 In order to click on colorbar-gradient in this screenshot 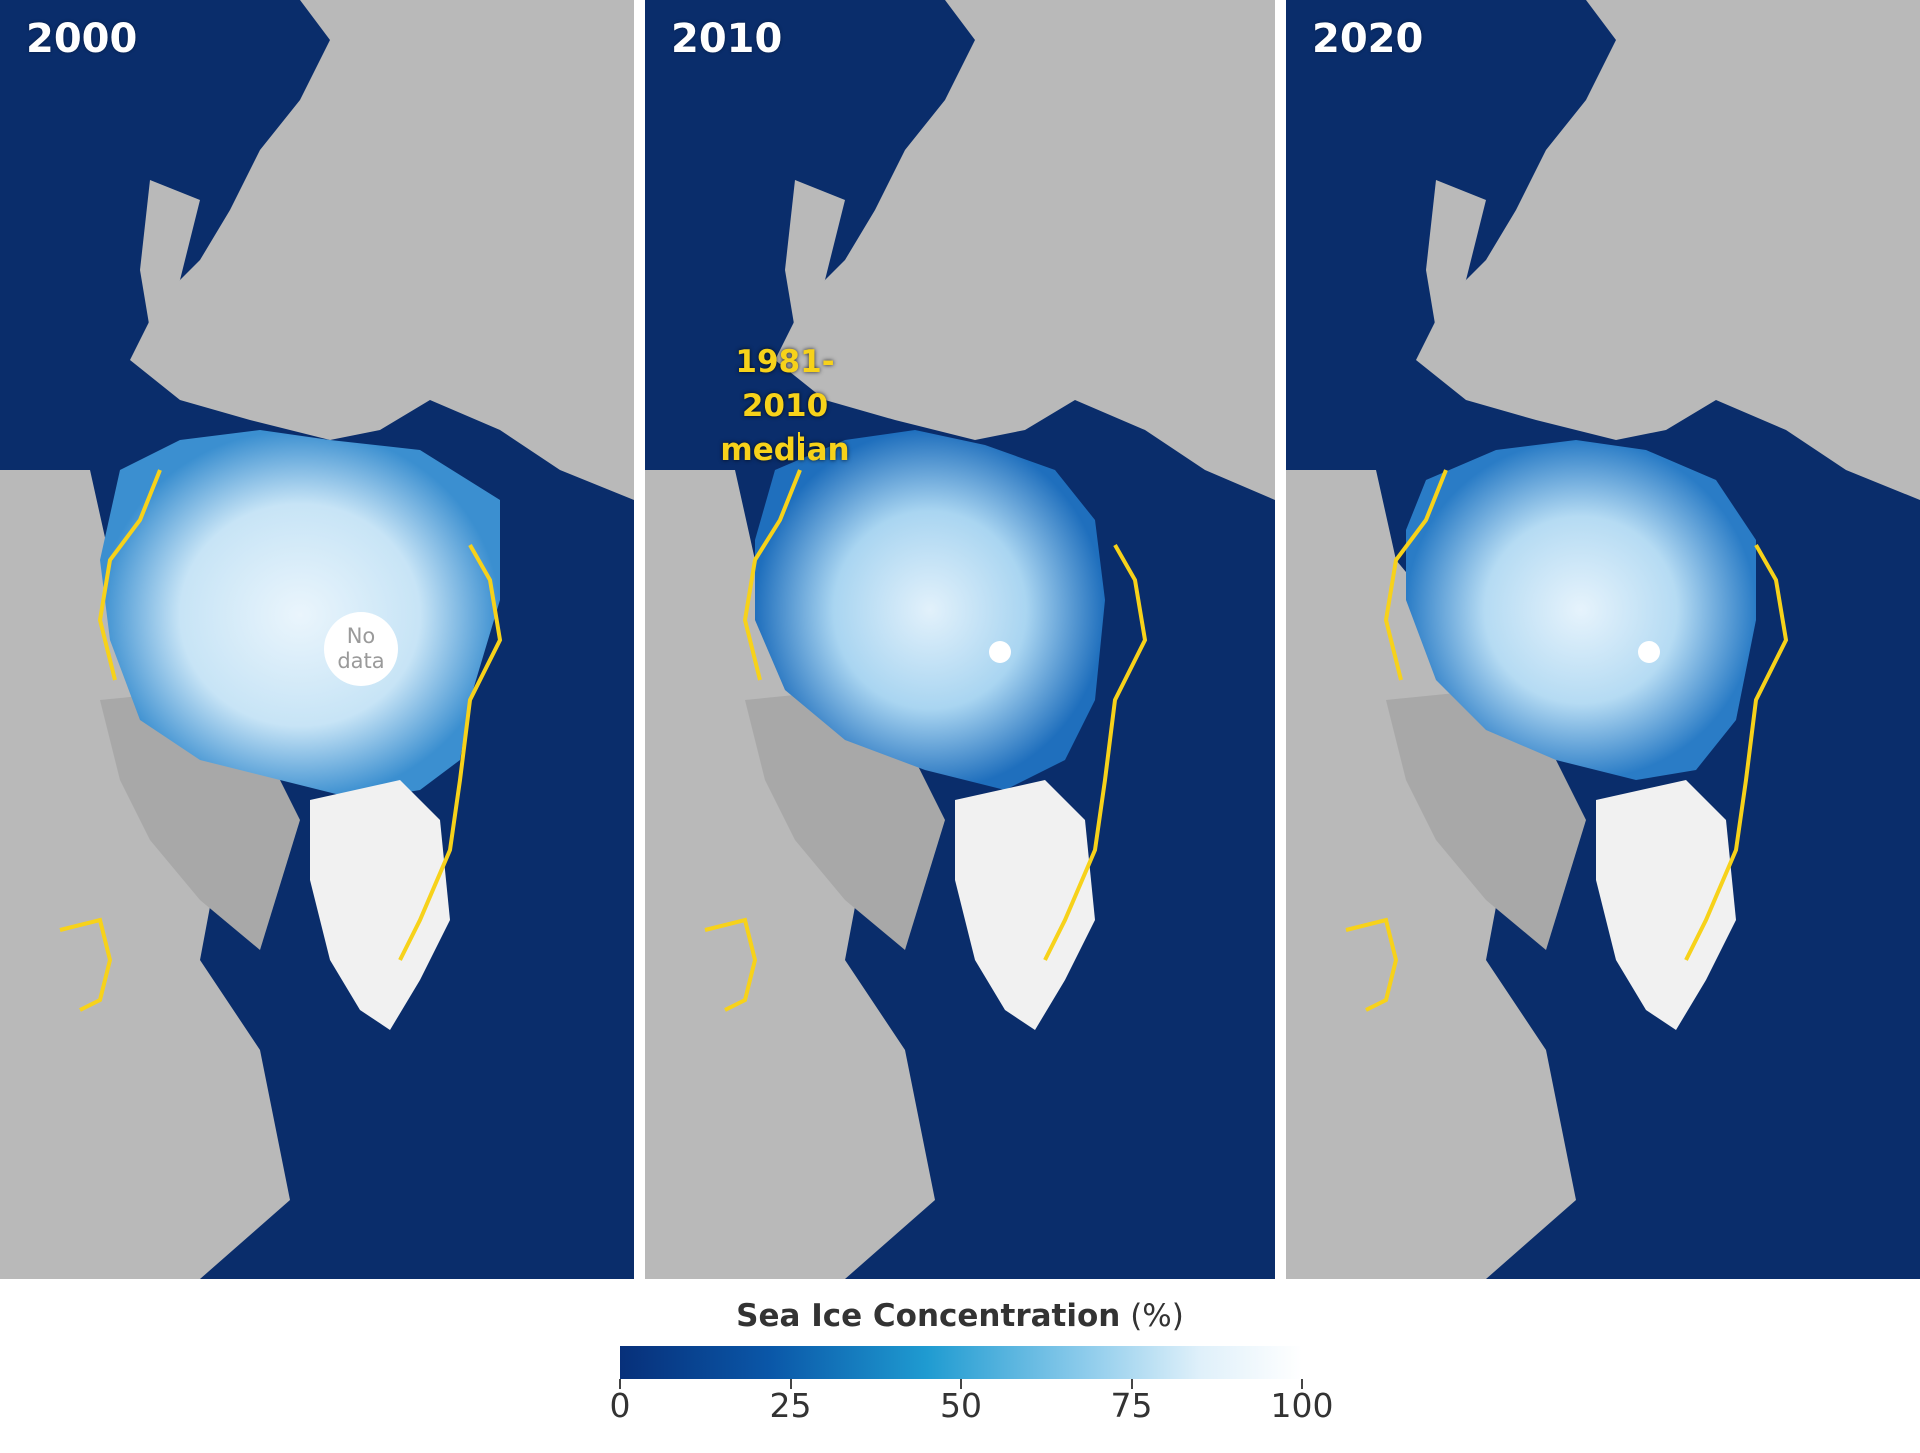, I will do `click(961, 1362)`.